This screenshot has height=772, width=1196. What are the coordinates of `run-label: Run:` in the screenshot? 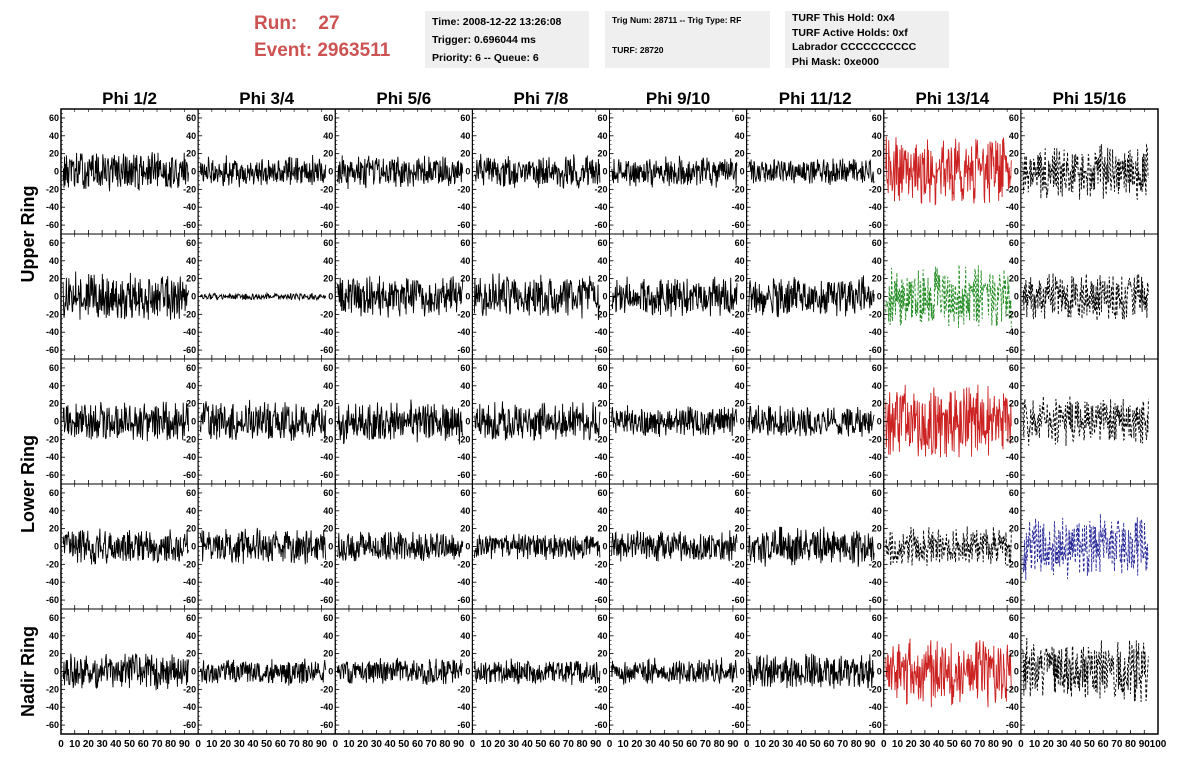 It's located at (276, 23).